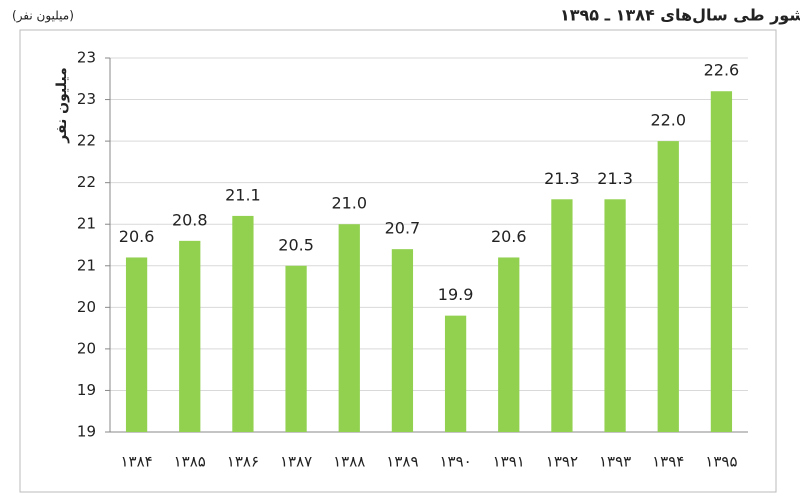 The image size is (800, 500). Describe the element at coordinates (403, 228) in the screenshot. I see `value-label: 20.7` at that location.